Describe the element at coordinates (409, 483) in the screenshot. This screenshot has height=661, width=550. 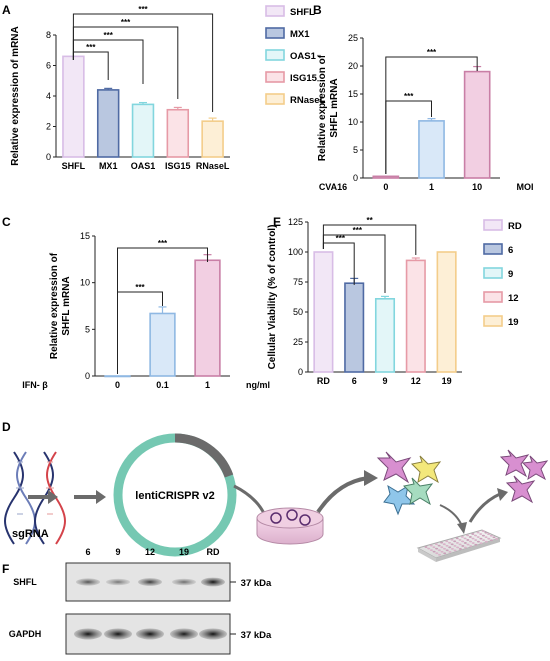
I see `cell-cluster-icon` at that location.